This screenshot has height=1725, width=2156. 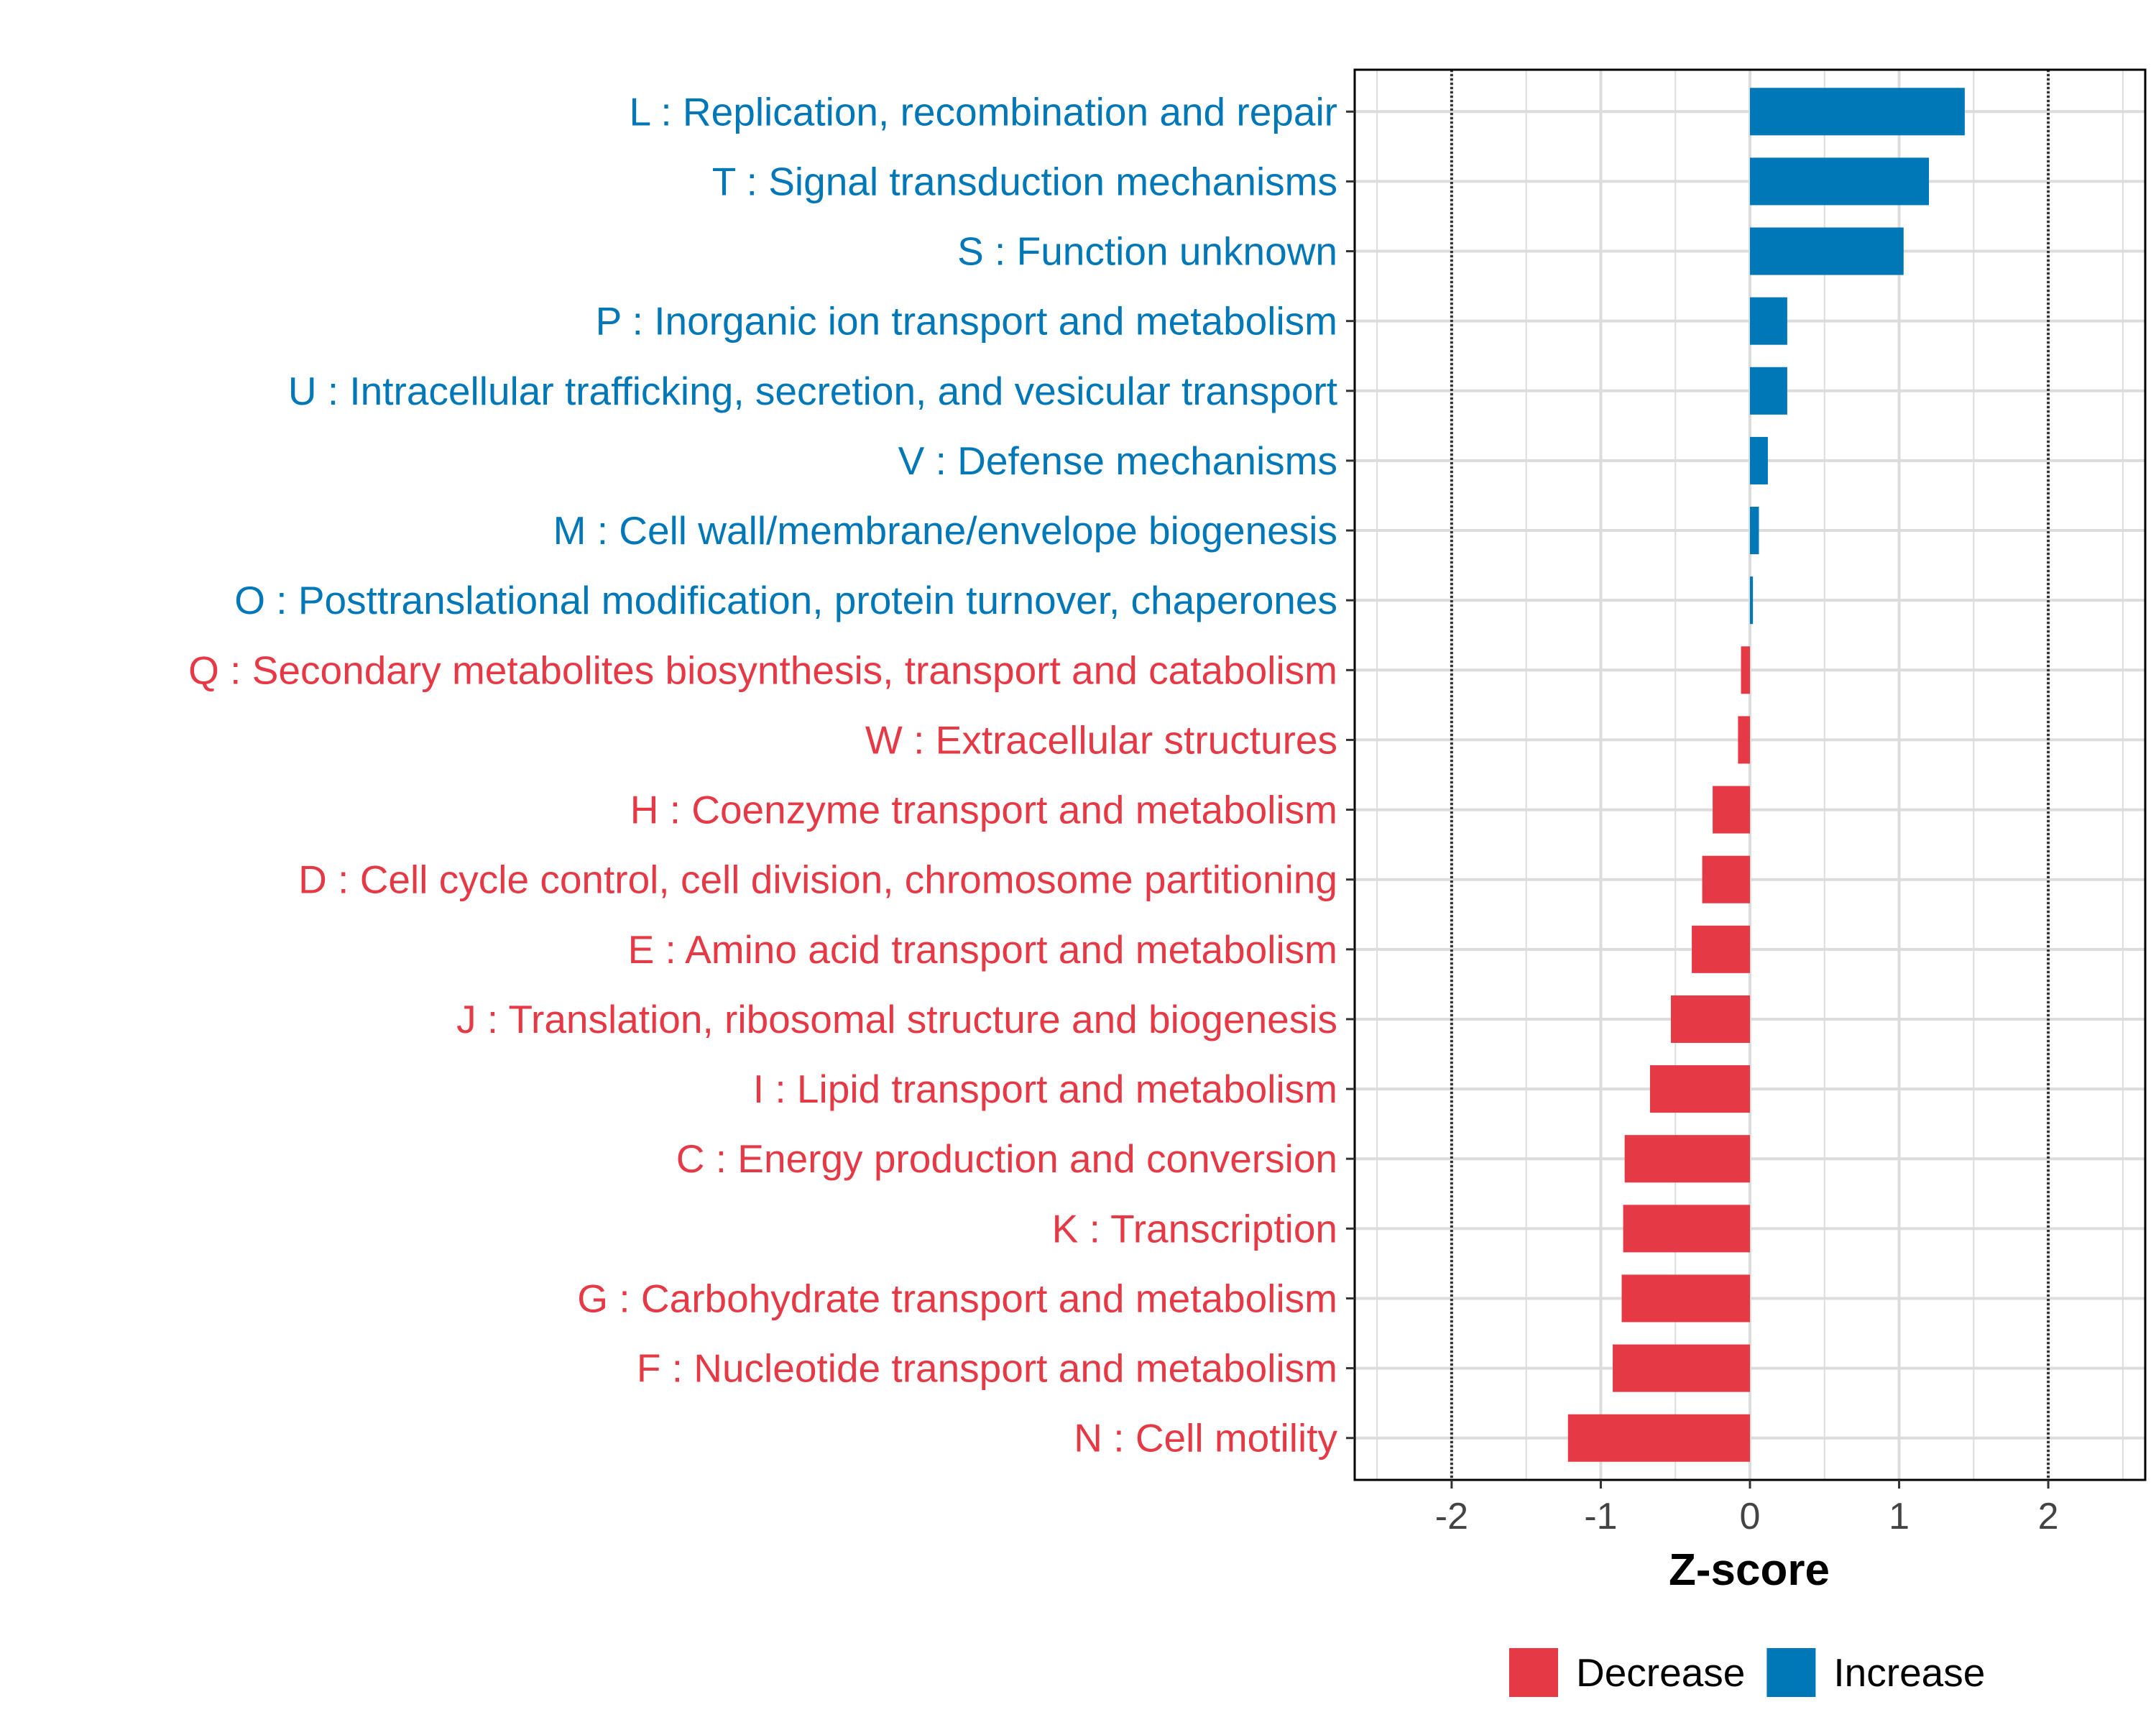 What do you see at coordinates (1206, 1438) in the screenshot?
I see `category-label: N : Cell motility` at bounding box center [1206, 1438].